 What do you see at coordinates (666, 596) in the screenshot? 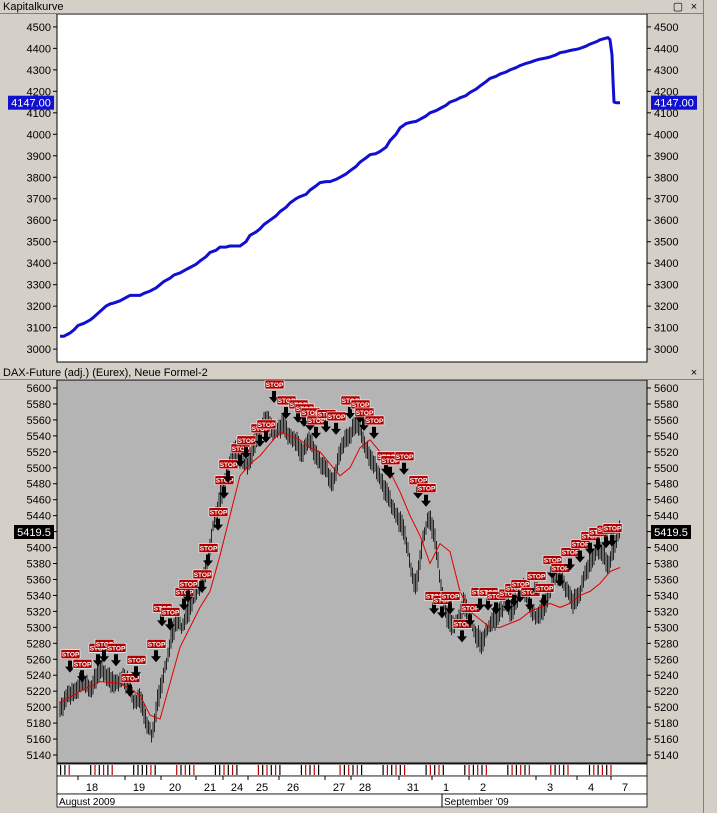
I see `price-right-tick-label: 5340` at bounding box center [666, 596].